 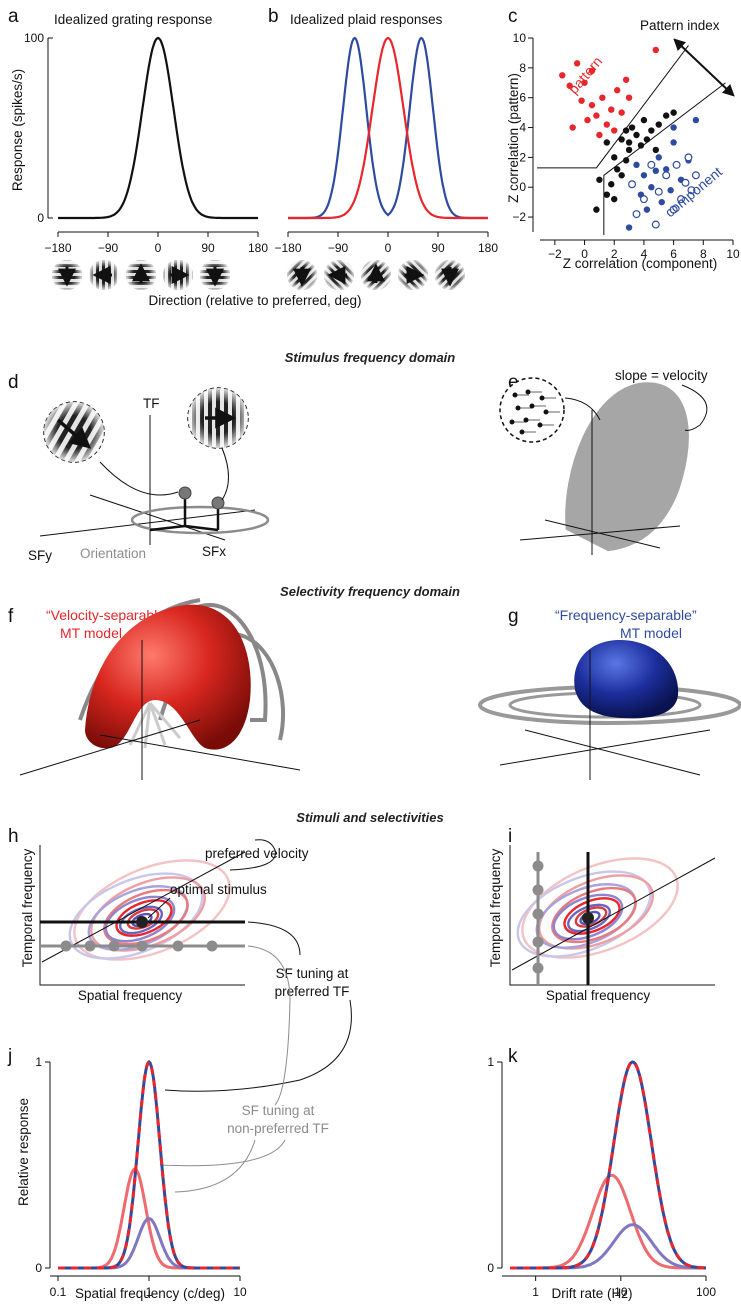 I want to click on panel-a-ytick-label-0: 0, so click(x=40, y=218).